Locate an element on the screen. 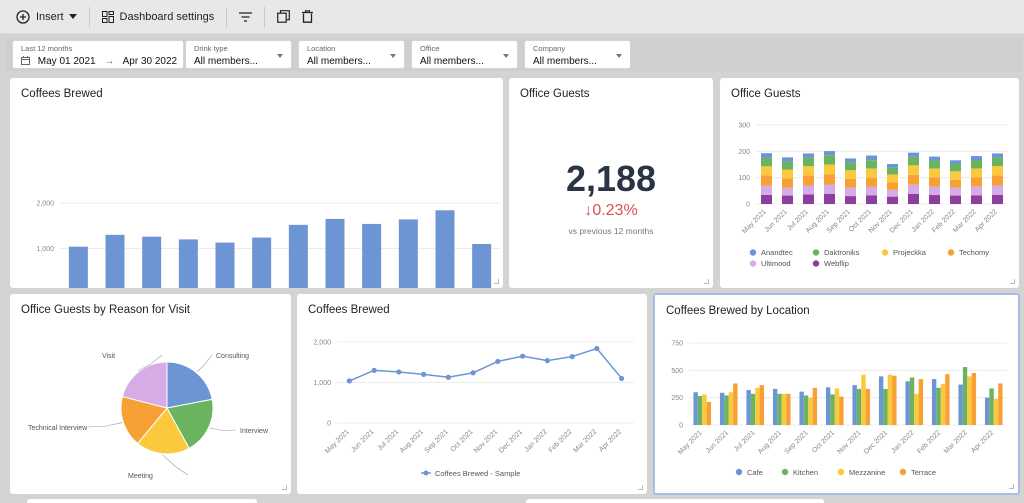 The height and width of the screenshot is (503, 1024). x-tick-label: Apr 2022 is located at coordinates (982, 441).